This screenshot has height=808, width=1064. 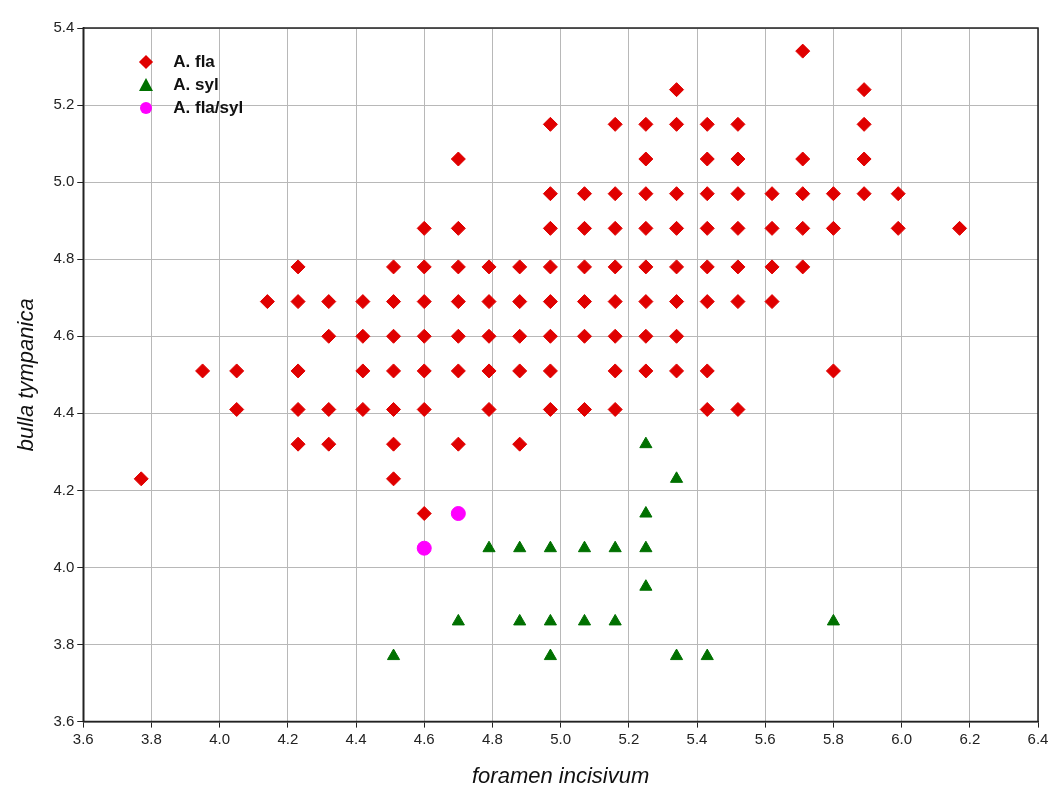 What do you see at coordinates (561, 738) in the screenshot?
I see `x-tick-label: 5.0` at bounding box center [561, 738].